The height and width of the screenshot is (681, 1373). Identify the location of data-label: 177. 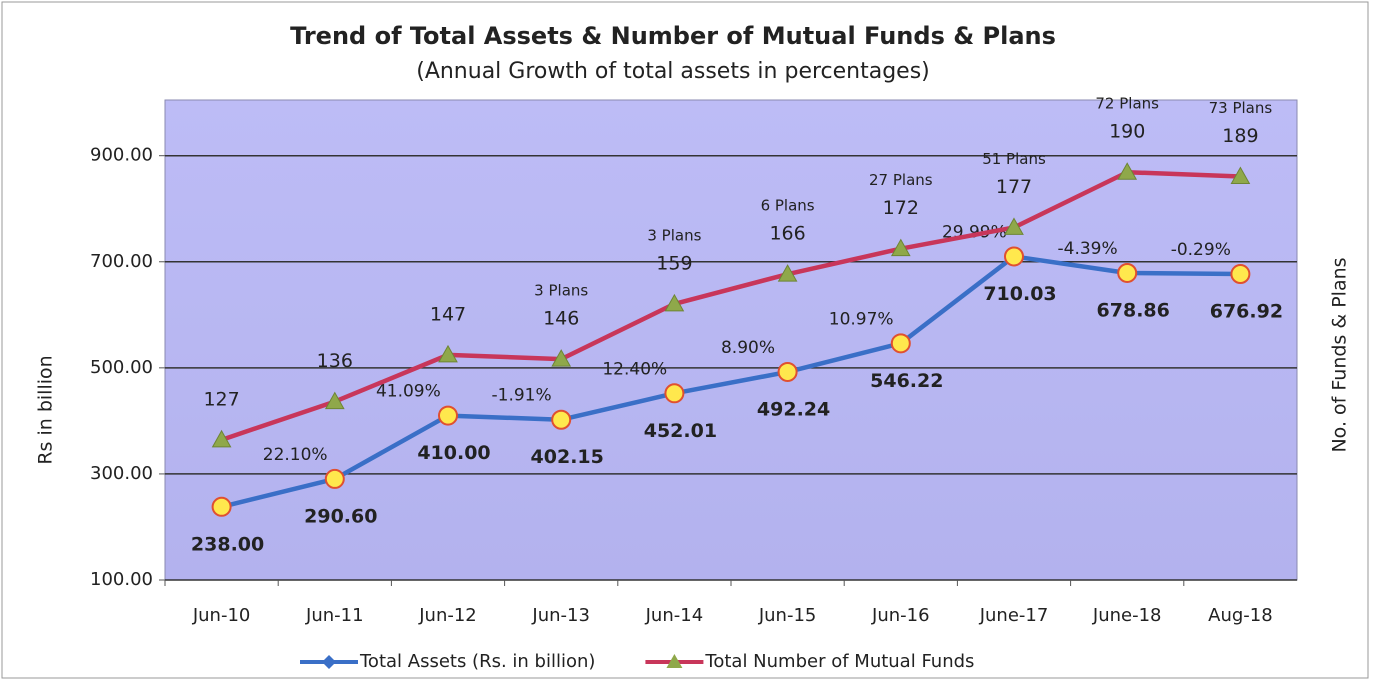
(1014, 187).